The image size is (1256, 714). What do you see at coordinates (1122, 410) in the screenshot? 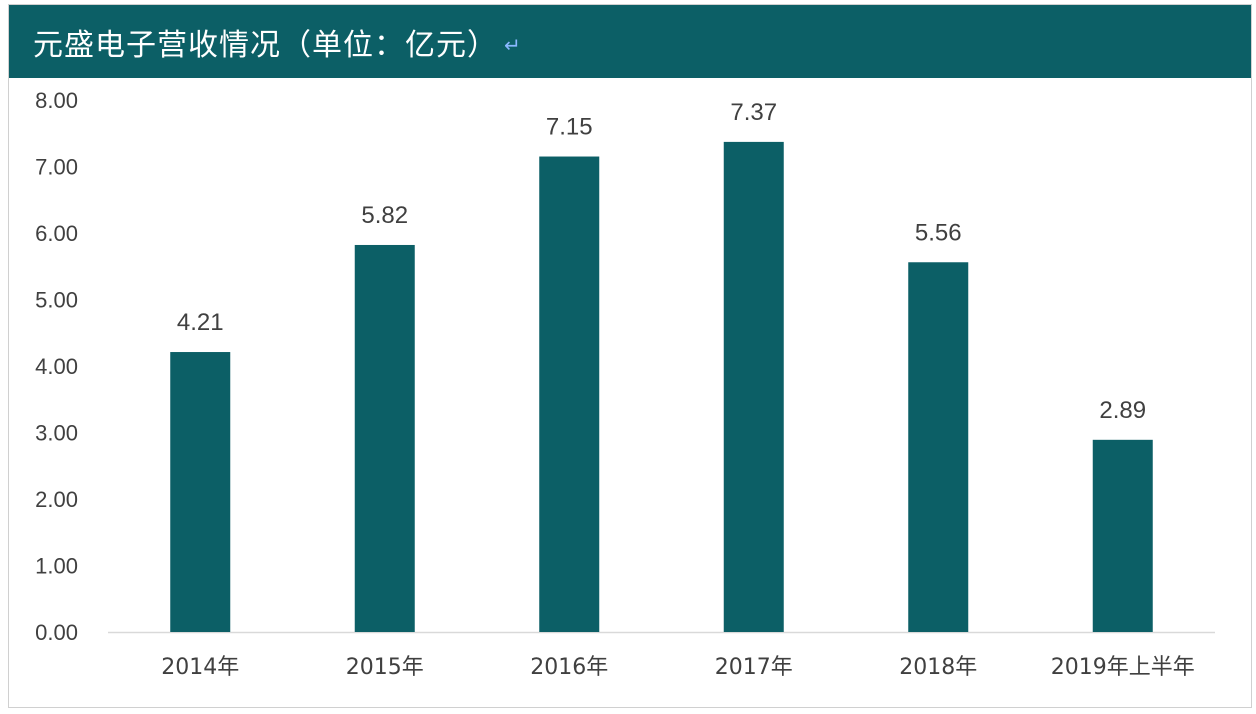
I see `data-label: 2.89` at bounding box center [1122, 410].